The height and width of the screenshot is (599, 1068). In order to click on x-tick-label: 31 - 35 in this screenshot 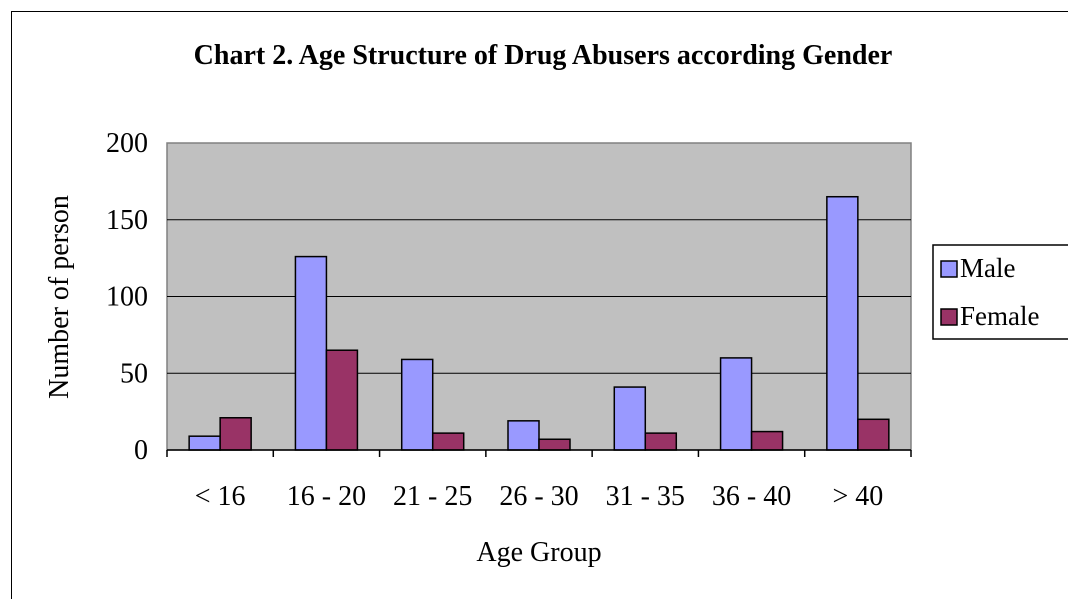, I will do `click(645, 496)`.